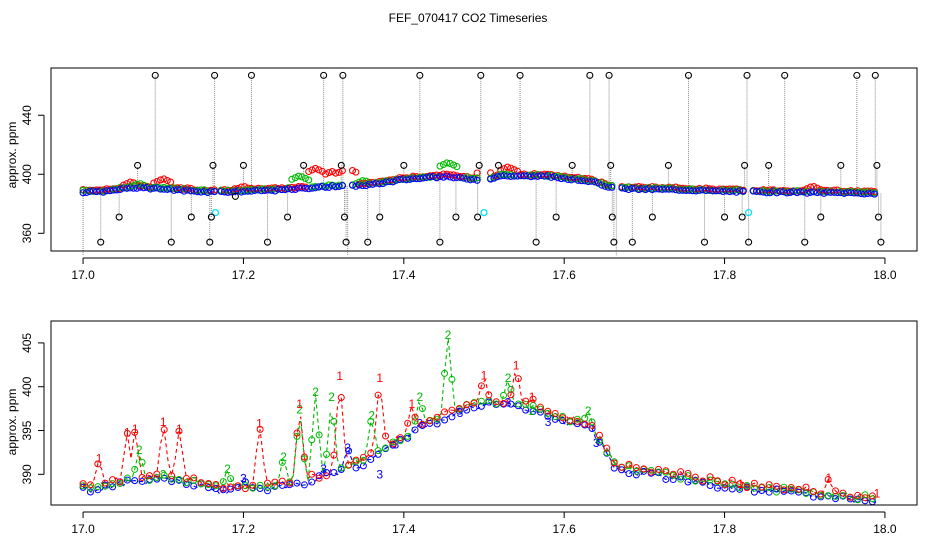 The width and height of the screenshot is (936, 540). What do you see at coordinates (283, 457) in the screenshot?
I see `bottom-series-2-label: 2` at bounding box center [283, 457].